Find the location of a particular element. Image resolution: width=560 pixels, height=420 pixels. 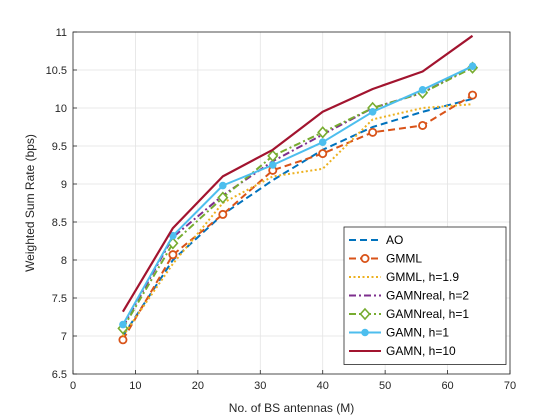

y-tick-label: 6.5 is located at coordinates (59, 375).